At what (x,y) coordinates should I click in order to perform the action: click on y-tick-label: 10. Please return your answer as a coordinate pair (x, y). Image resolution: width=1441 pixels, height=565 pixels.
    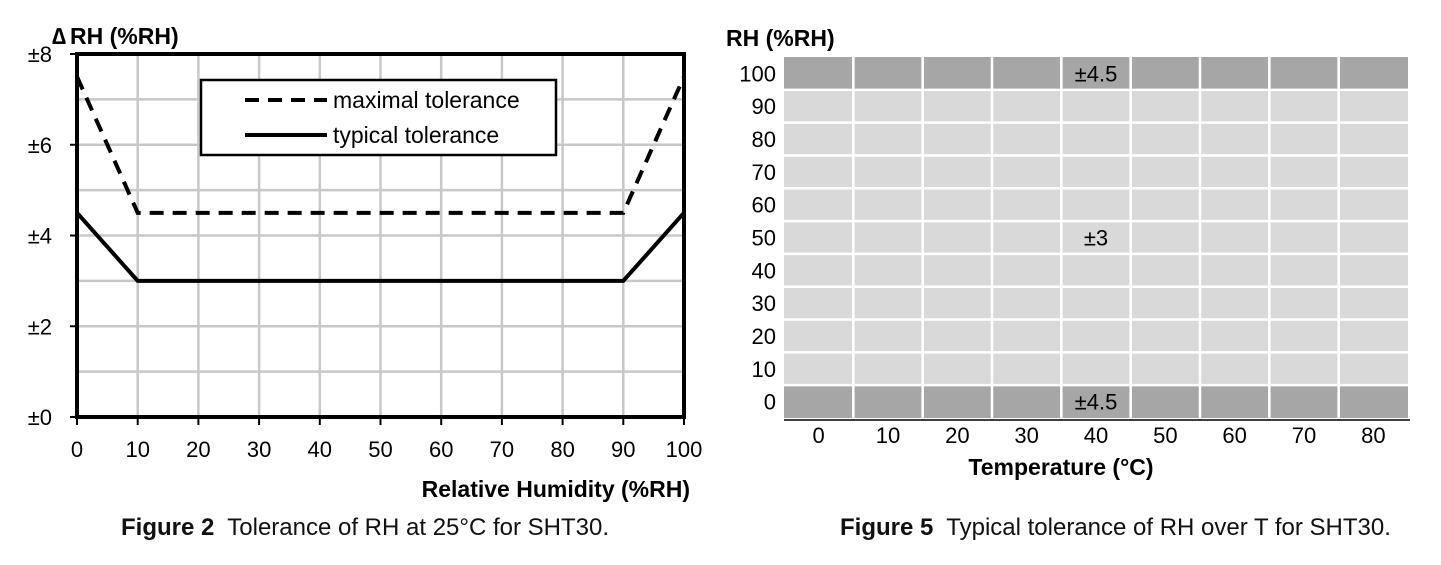
    Looking at the image, I should click on (764, 369).